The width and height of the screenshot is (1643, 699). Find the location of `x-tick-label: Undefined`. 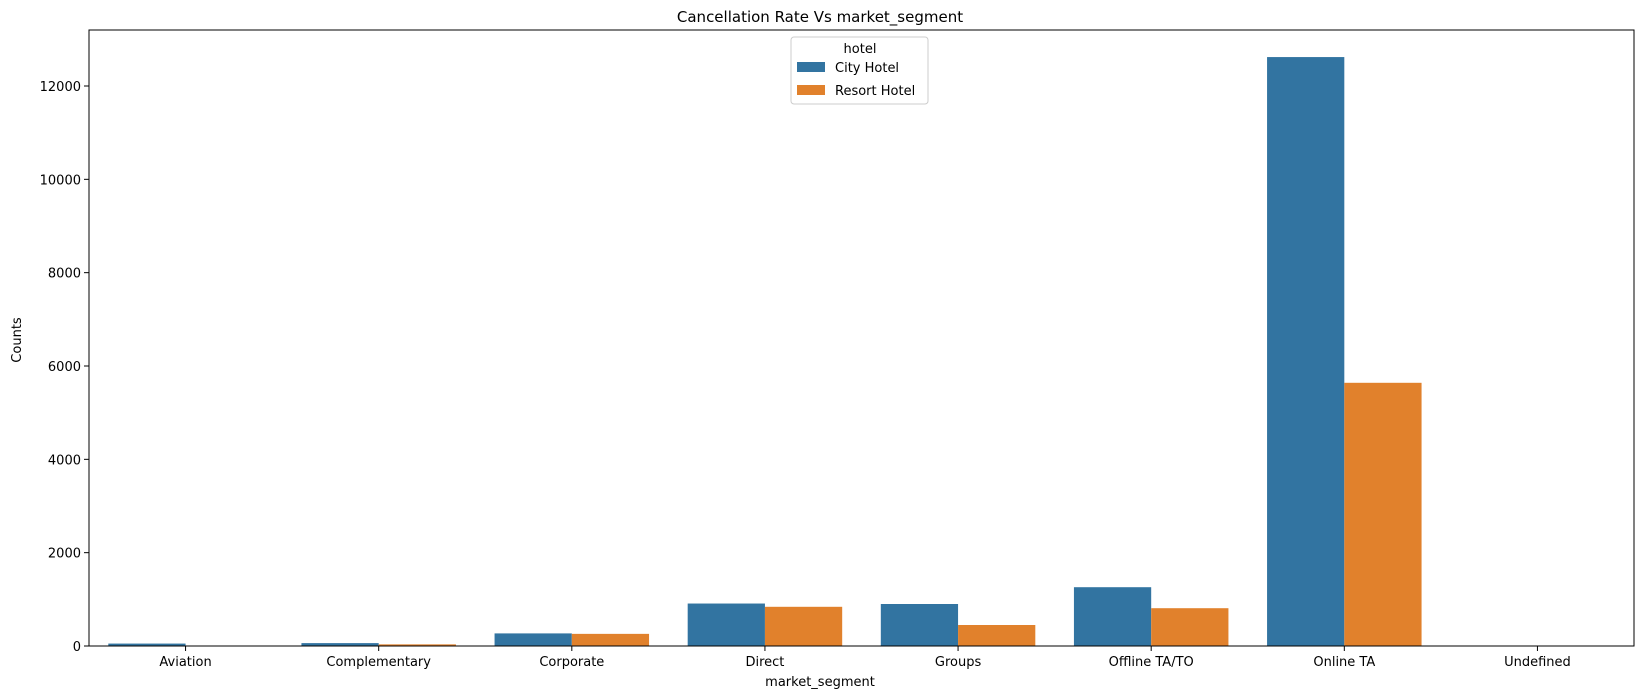

x-tick-label: Undefined is located at coordinates (1537, 662).